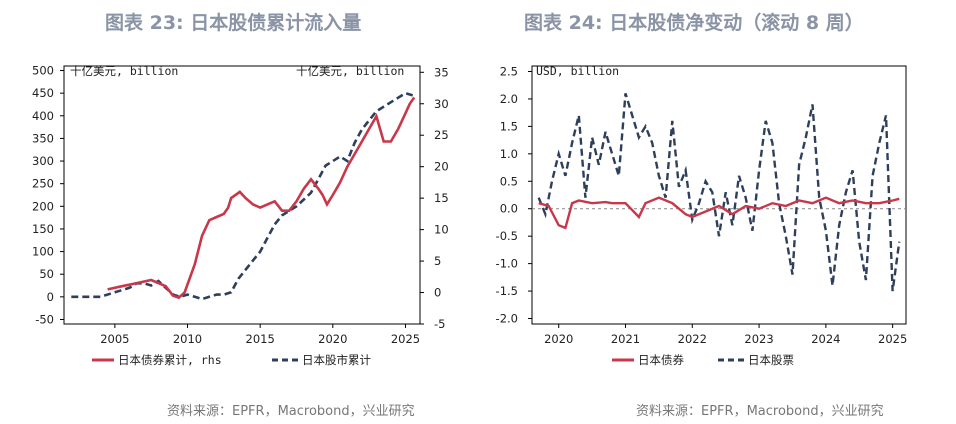 Image resolution: width=956 pixels, height=424 pixels. I want to click on legend-equity-label-2: 日本股票, so click(771, 360).